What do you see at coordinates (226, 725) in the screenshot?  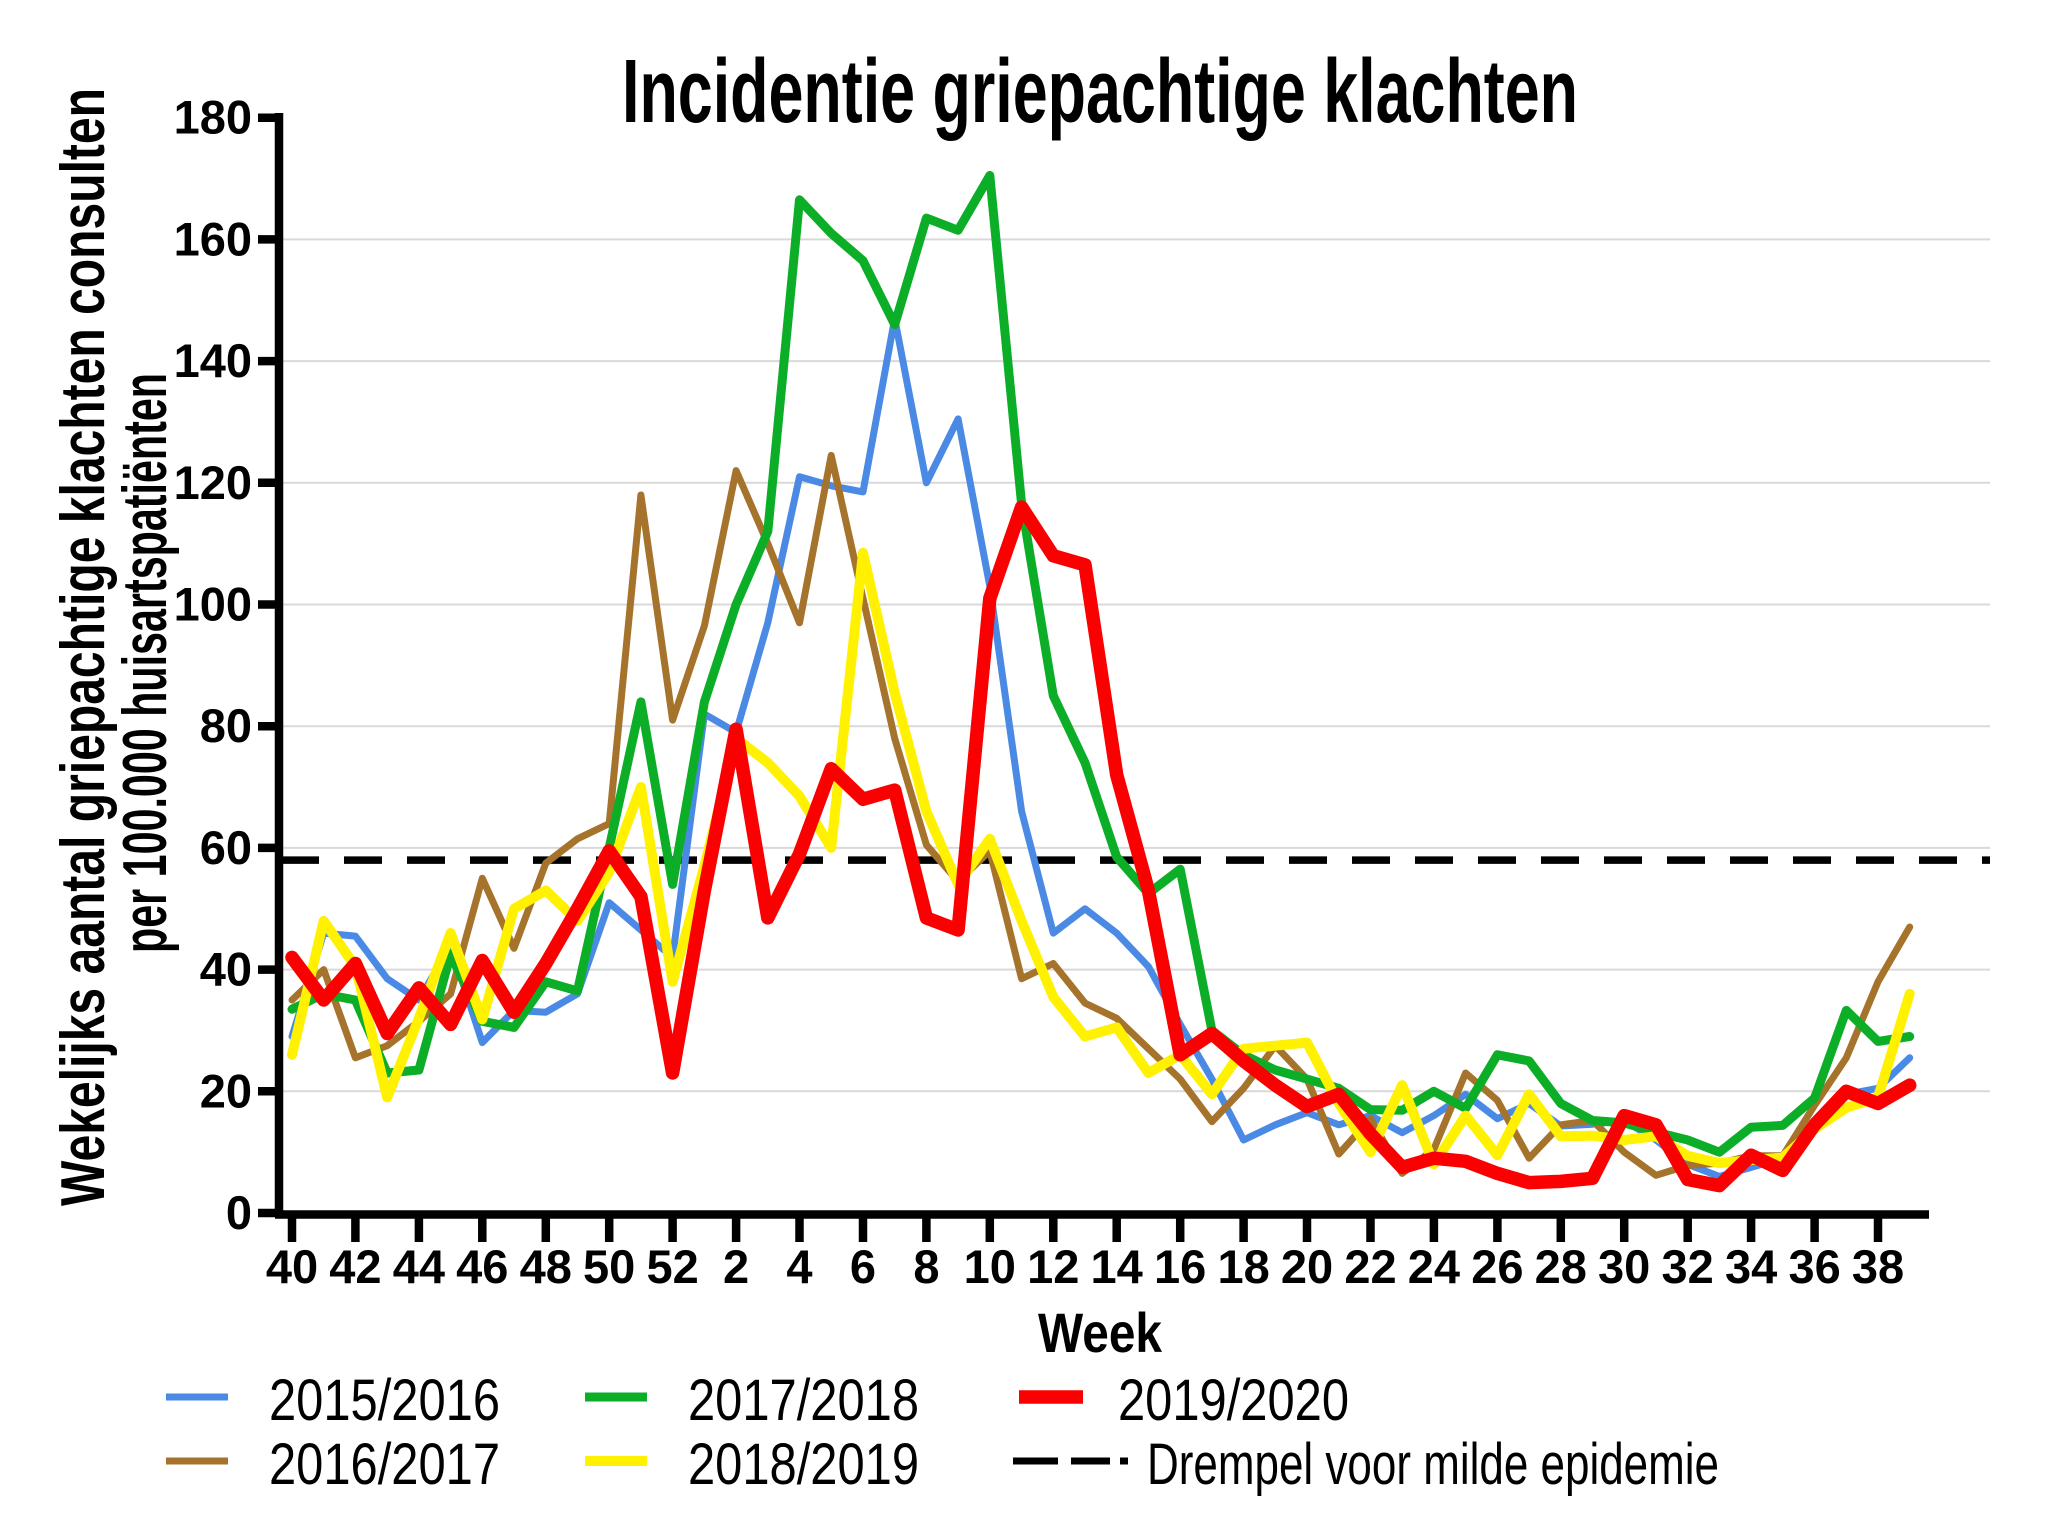 I see `svg-text: 80` at bounding box center [226, 725].